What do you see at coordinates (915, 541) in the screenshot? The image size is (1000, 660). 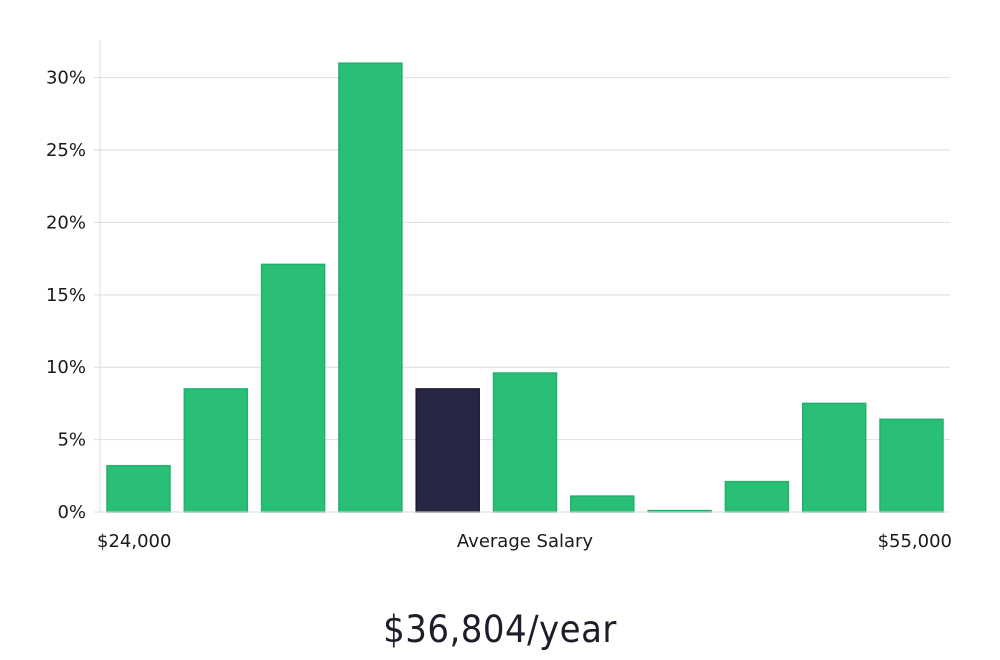 I see `x-axis-max-label: $55,000` at bounding box center [915, 541].